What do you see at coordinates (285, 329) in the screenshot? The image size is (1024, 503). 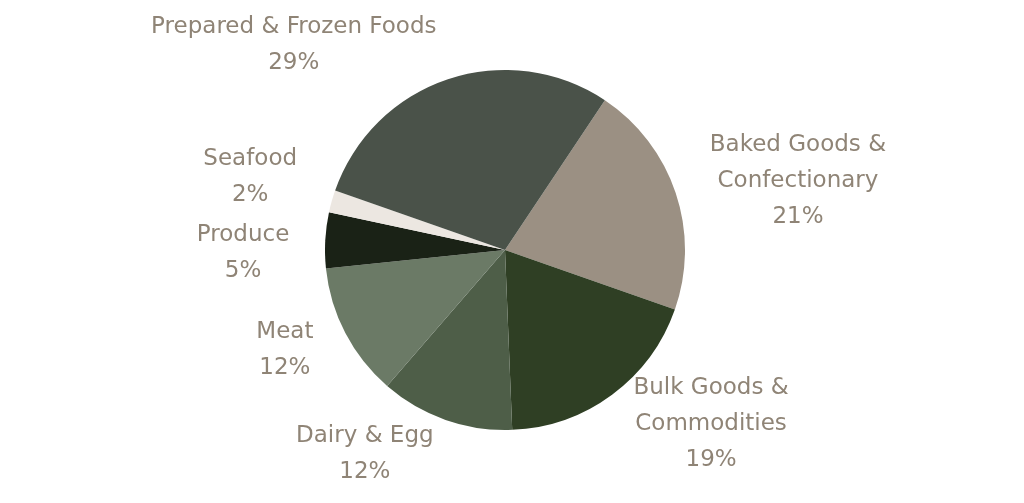 I see `slice-label: Meat` at bounding box center [285, 329].